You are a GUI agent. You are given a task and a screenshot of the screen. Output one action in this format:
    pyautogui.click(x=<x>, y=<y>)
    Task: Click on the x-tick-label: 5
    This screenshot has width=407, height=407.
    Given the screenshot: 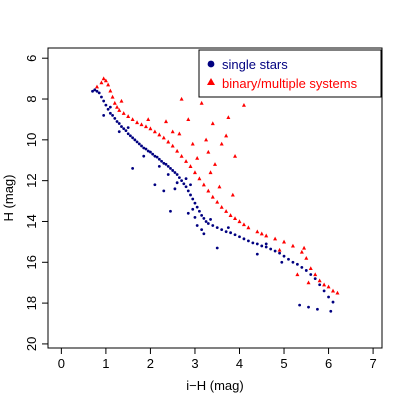 What is the action you would take?
    pyautogui.click(x=283, y=363)
    